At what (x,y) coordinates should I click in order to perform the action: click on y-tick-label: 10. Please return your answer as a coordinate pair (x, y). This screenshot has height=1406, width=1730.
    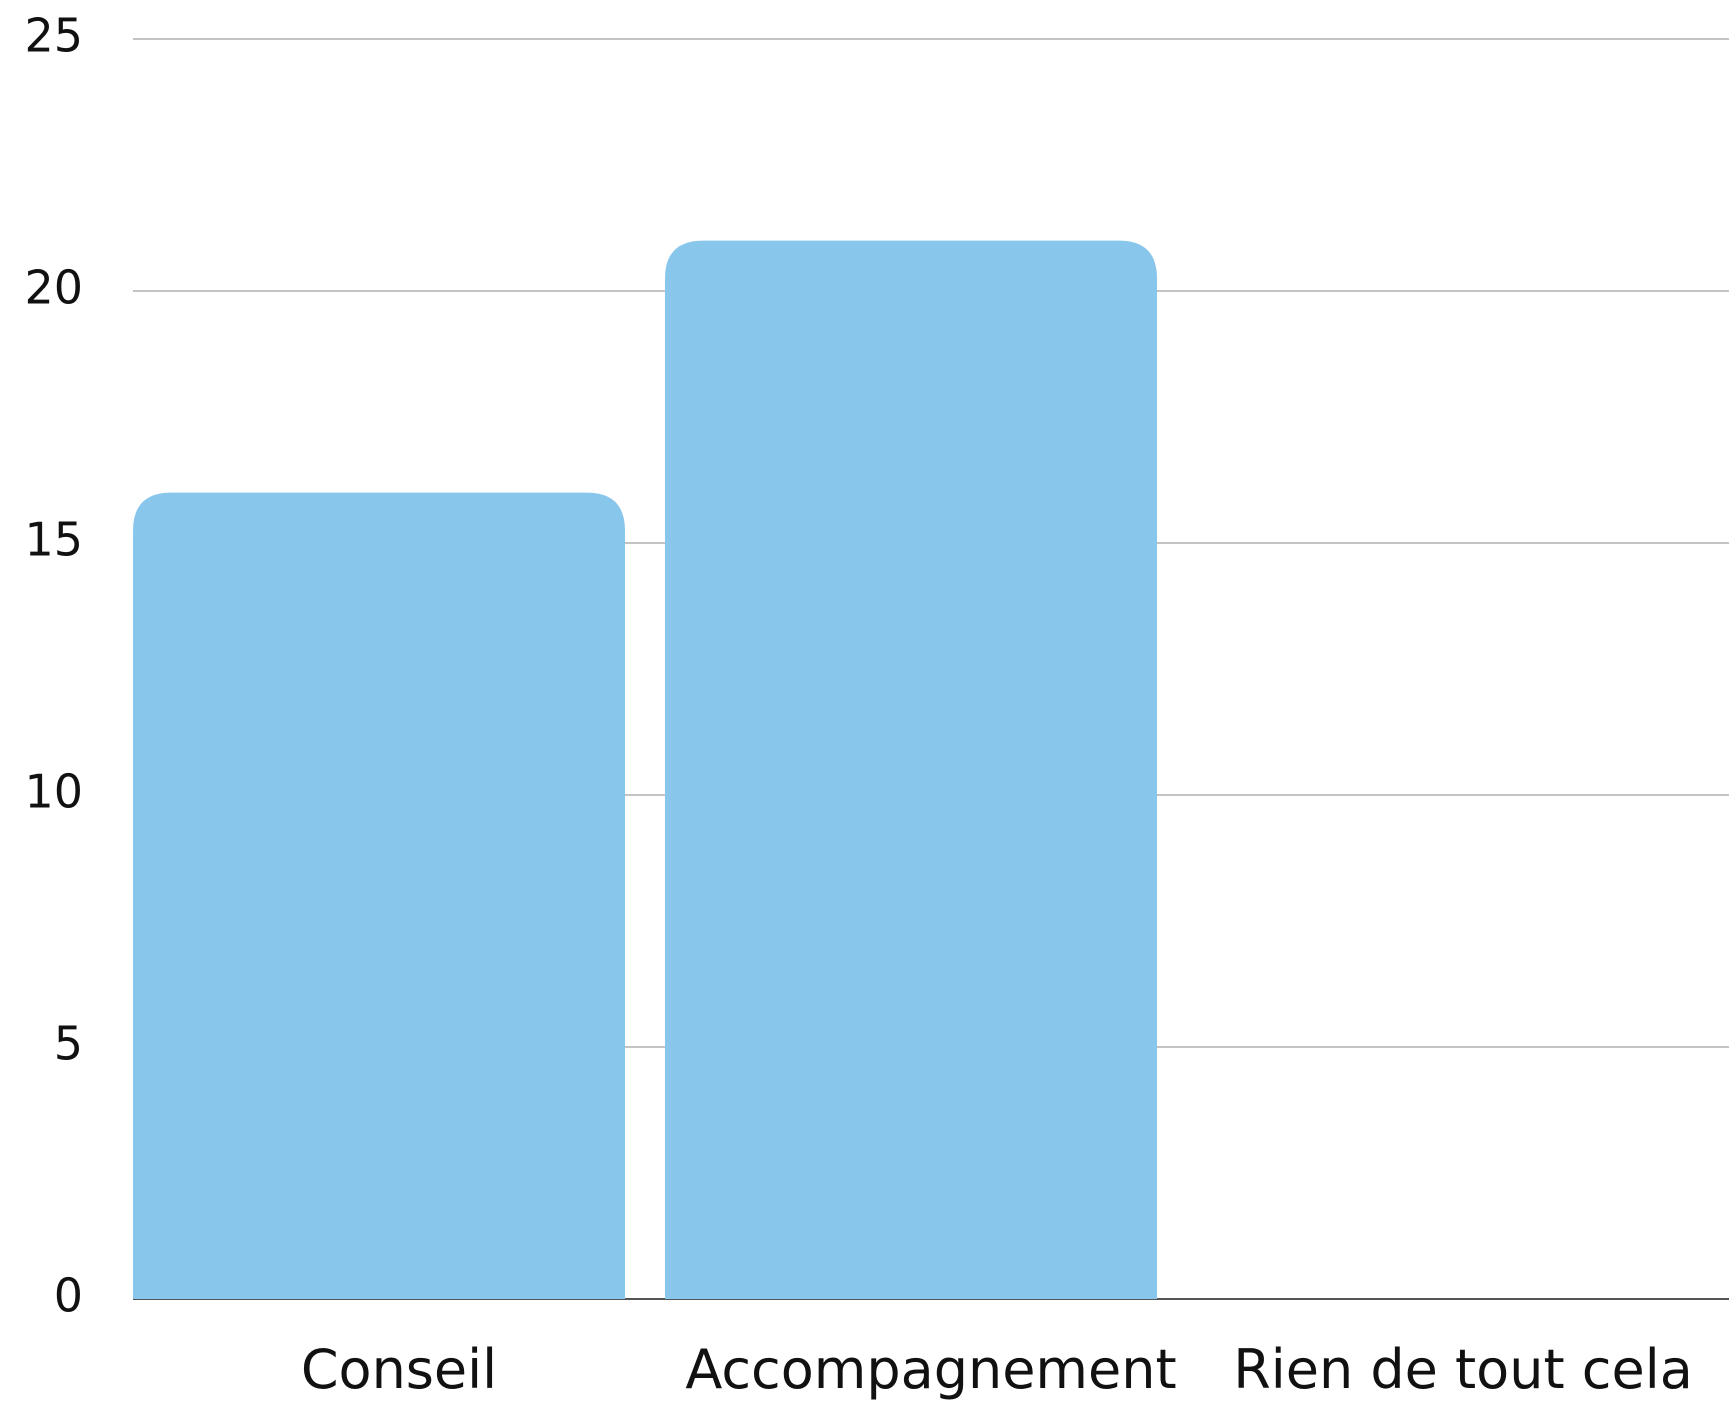
    Looking at the image, I should click on (53, 792).